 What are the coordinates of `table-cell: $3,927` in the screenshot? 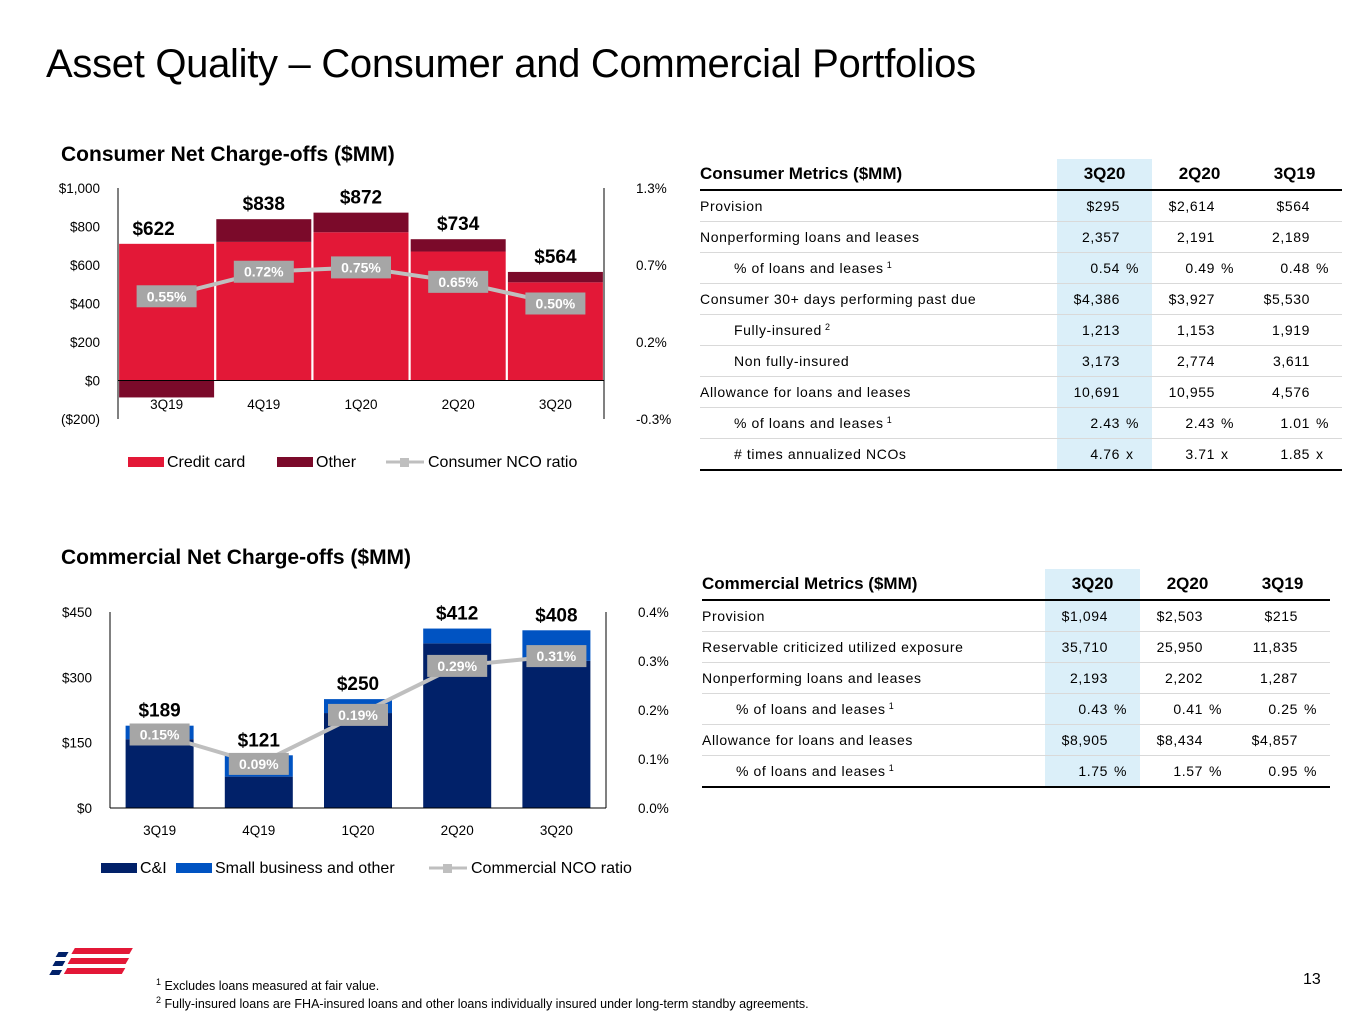 It's located at (1199, 299).